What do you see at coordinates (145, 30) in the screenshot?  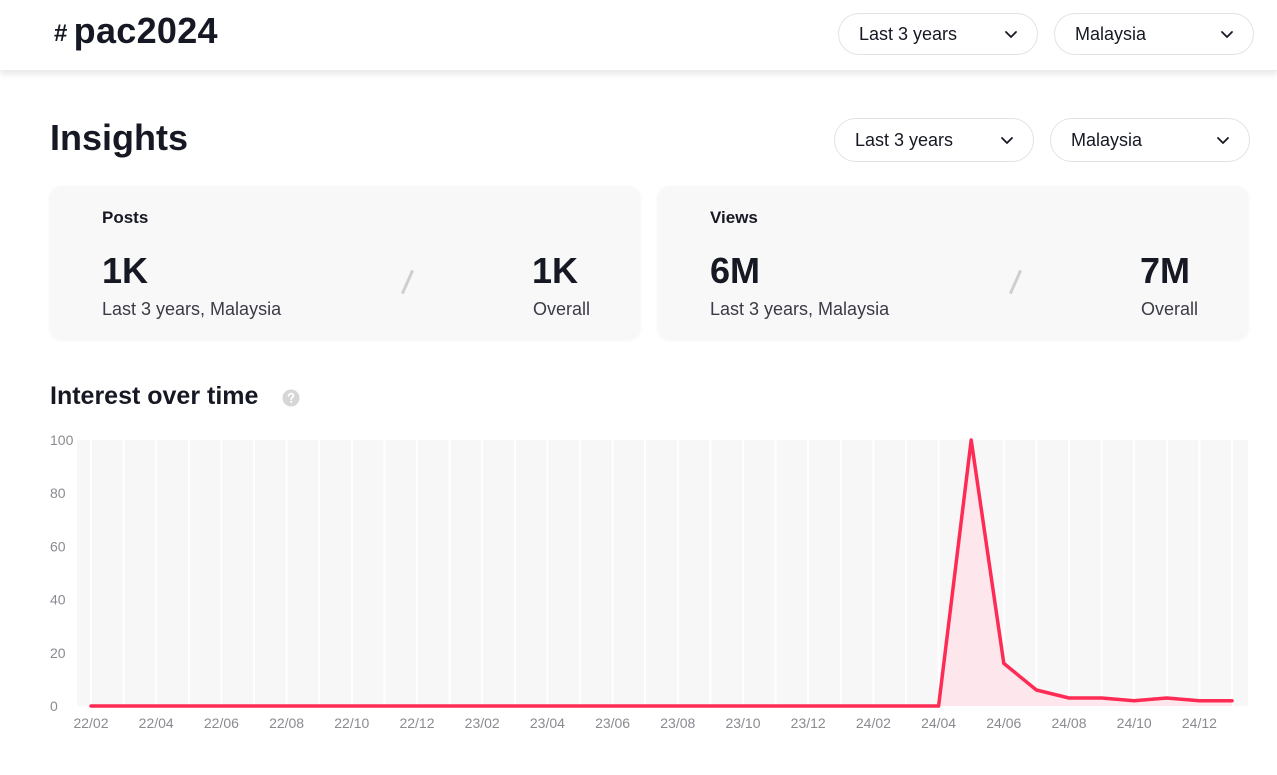 I see `hashtag-name: pac2024` at bounding box center [145, 30].